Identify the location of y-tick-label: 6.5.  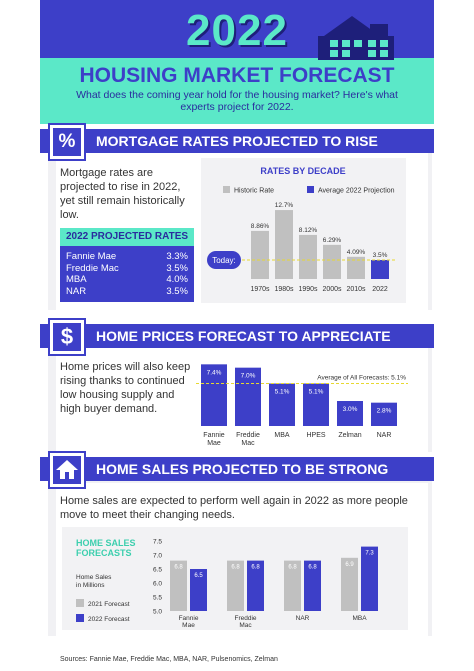
(157, 570).